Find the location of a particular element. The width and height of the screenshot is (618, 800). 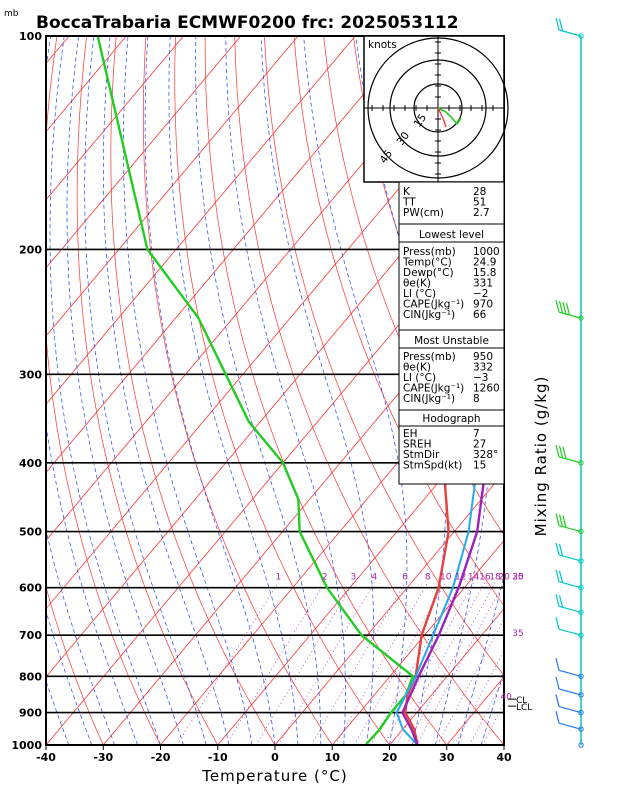

x-tick-label: -40 is located at coordinates (46, 757).